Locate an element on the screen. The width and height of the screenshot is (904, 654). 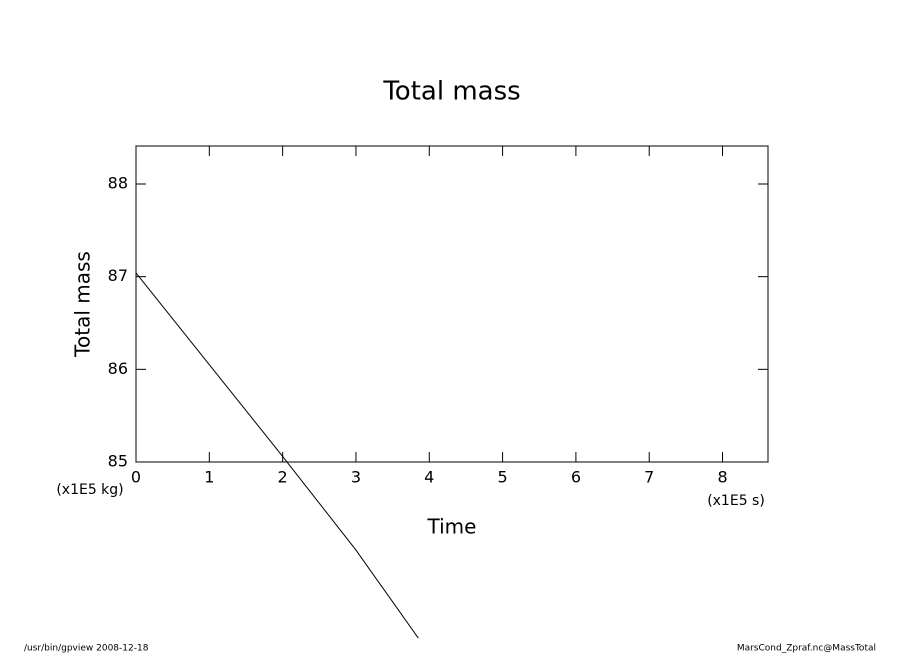
y-axis-label: Total mass is located at coordinates (83, 304).